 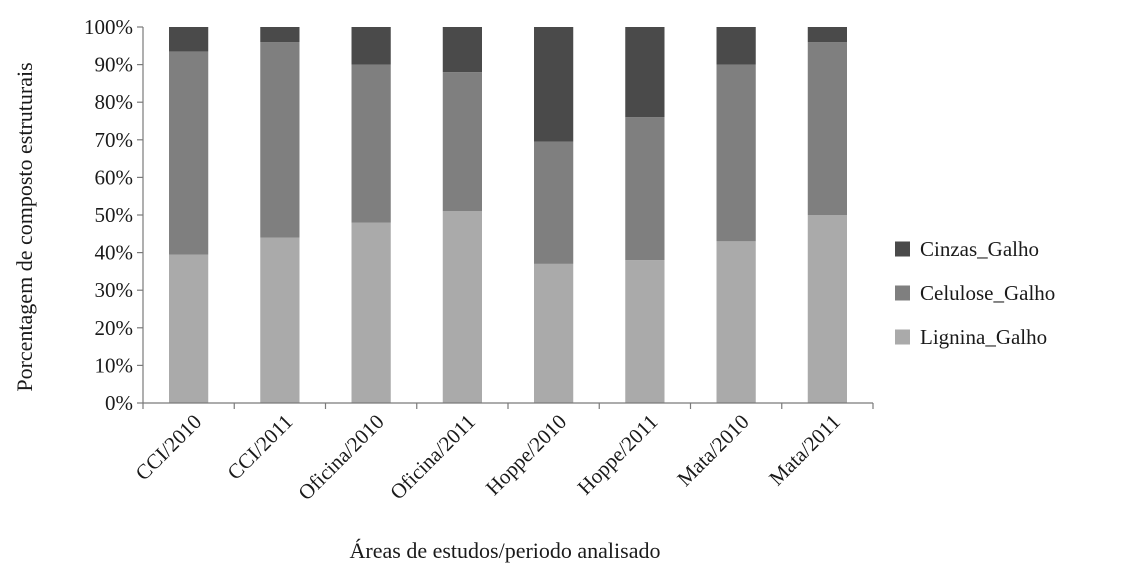 What do you see at coordinates (902, 249) in the screenshot?
I see `legend-swatch-cinzas-galho` at bounding box center [902, 249].